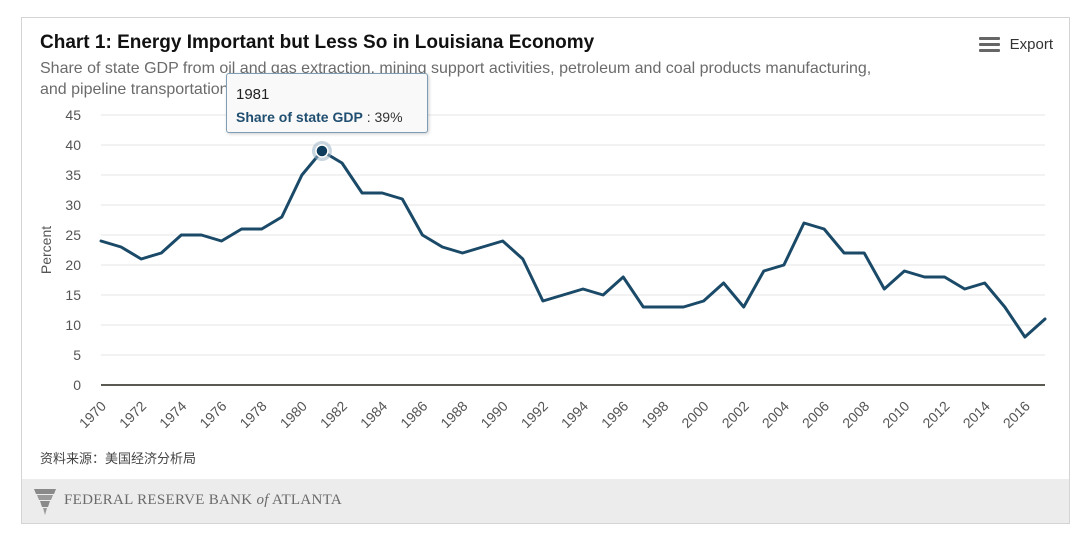 This screenshot has height=541, width=1080. What do you see at coordinates (935, 414) in the screenshot?
I see `x-tick-label: 2012` at bounding box center [935, 414].